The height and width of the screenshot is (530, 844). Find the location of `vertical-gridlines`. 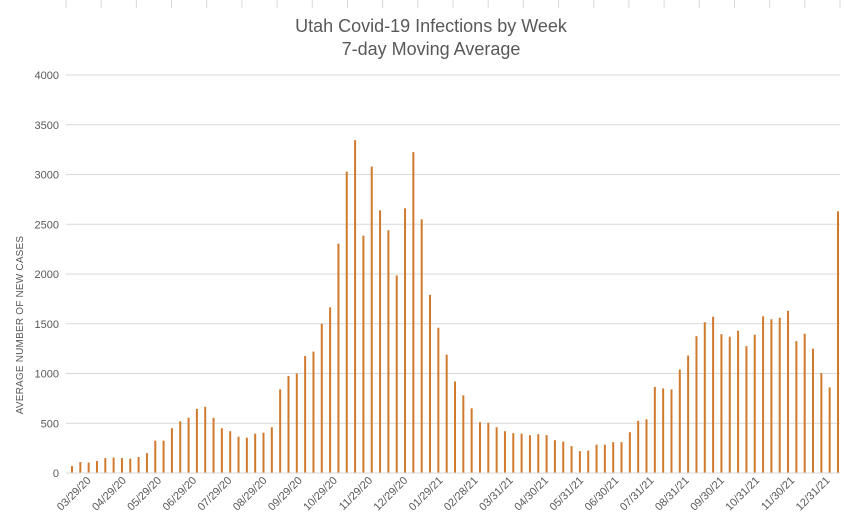

vertical-gridlines is located at coordinates (453, 4).